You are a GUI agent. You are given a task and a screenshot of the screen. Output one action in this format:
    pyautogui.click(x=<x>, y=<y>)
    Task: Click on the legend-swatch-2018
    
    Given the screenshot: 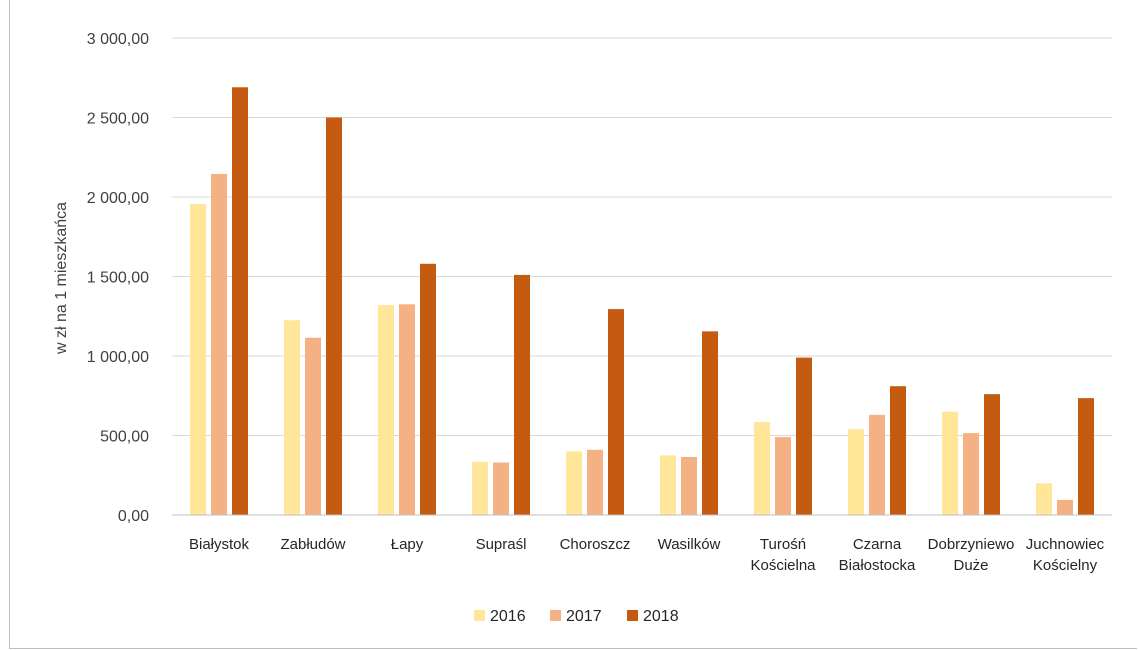 What is the action you would take?
    pyautogui.click(x=632, y=615)
    